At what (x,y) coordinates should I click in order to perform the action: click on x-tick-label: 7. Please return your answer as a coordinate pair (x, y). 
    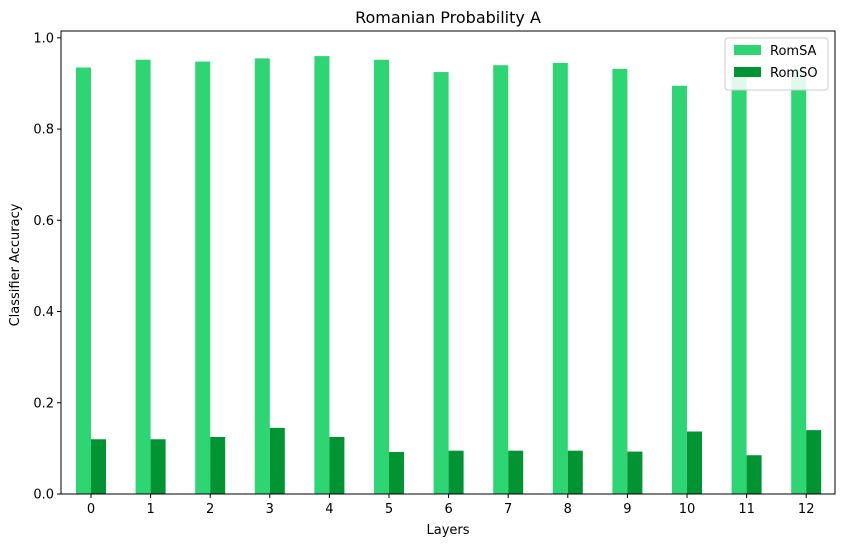
    Looking at the image, I should click on (508, 509).